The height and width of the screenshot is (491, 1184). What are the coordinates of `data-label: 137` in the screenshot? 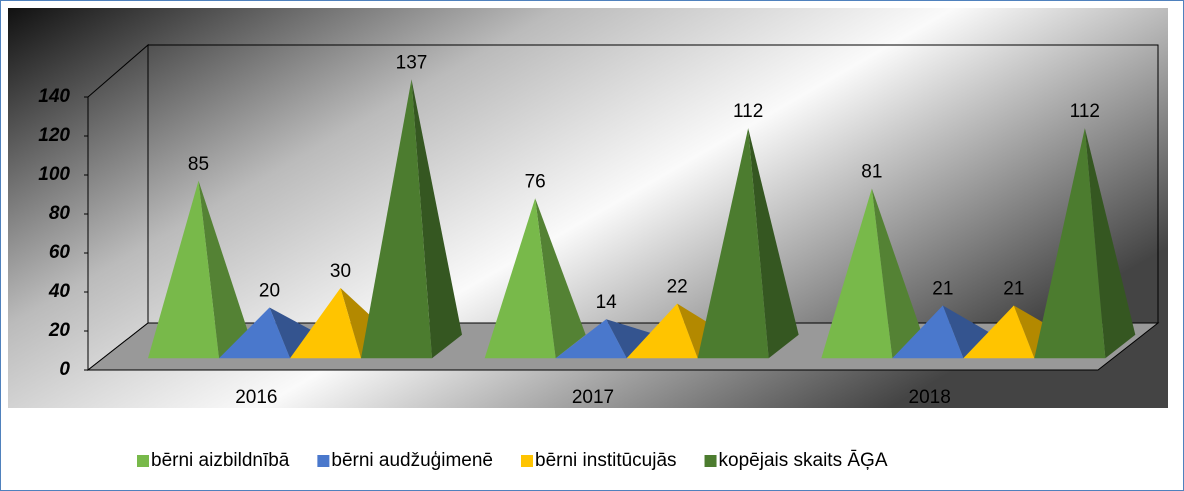 It's located at (412, 62).